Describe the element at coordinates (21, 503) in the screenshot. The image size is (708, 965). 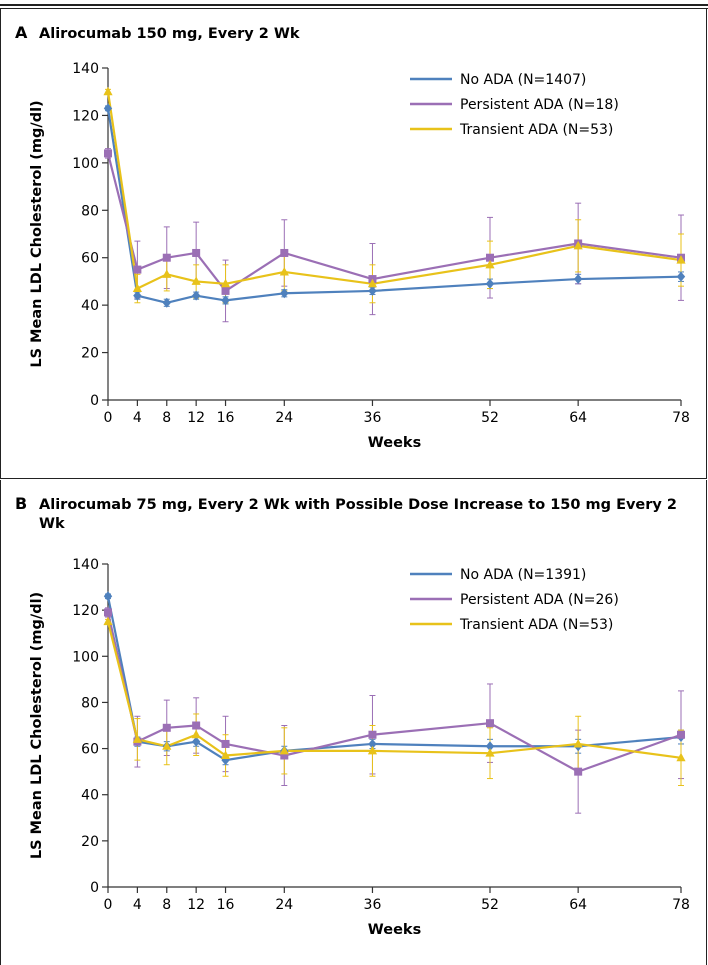
I see `panel-b-label: B` at that location.